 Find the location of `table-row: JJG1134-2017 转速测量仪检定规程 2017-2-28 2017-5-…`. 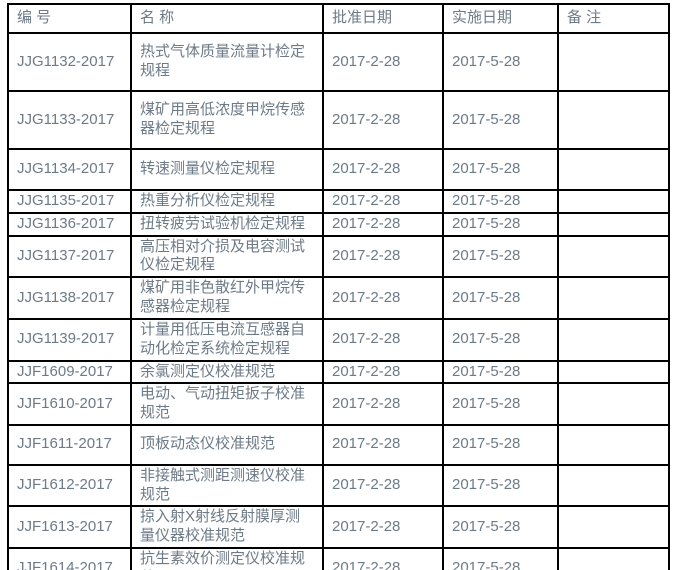

table-row: JJG1134-2017 转速测量仪检定规程 2017-2-28 2017-5-… is located at coordinates (338, 169).